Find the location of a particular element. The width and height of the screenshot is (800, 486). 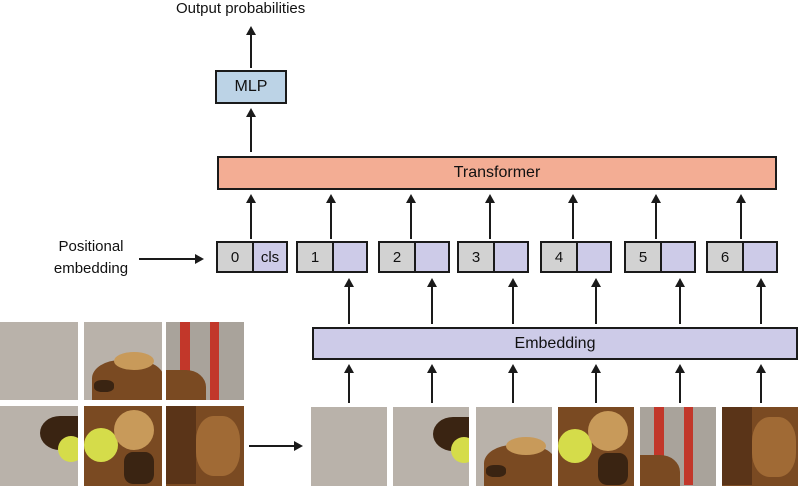

token-index: 6 is located at coordinates (726, 257).